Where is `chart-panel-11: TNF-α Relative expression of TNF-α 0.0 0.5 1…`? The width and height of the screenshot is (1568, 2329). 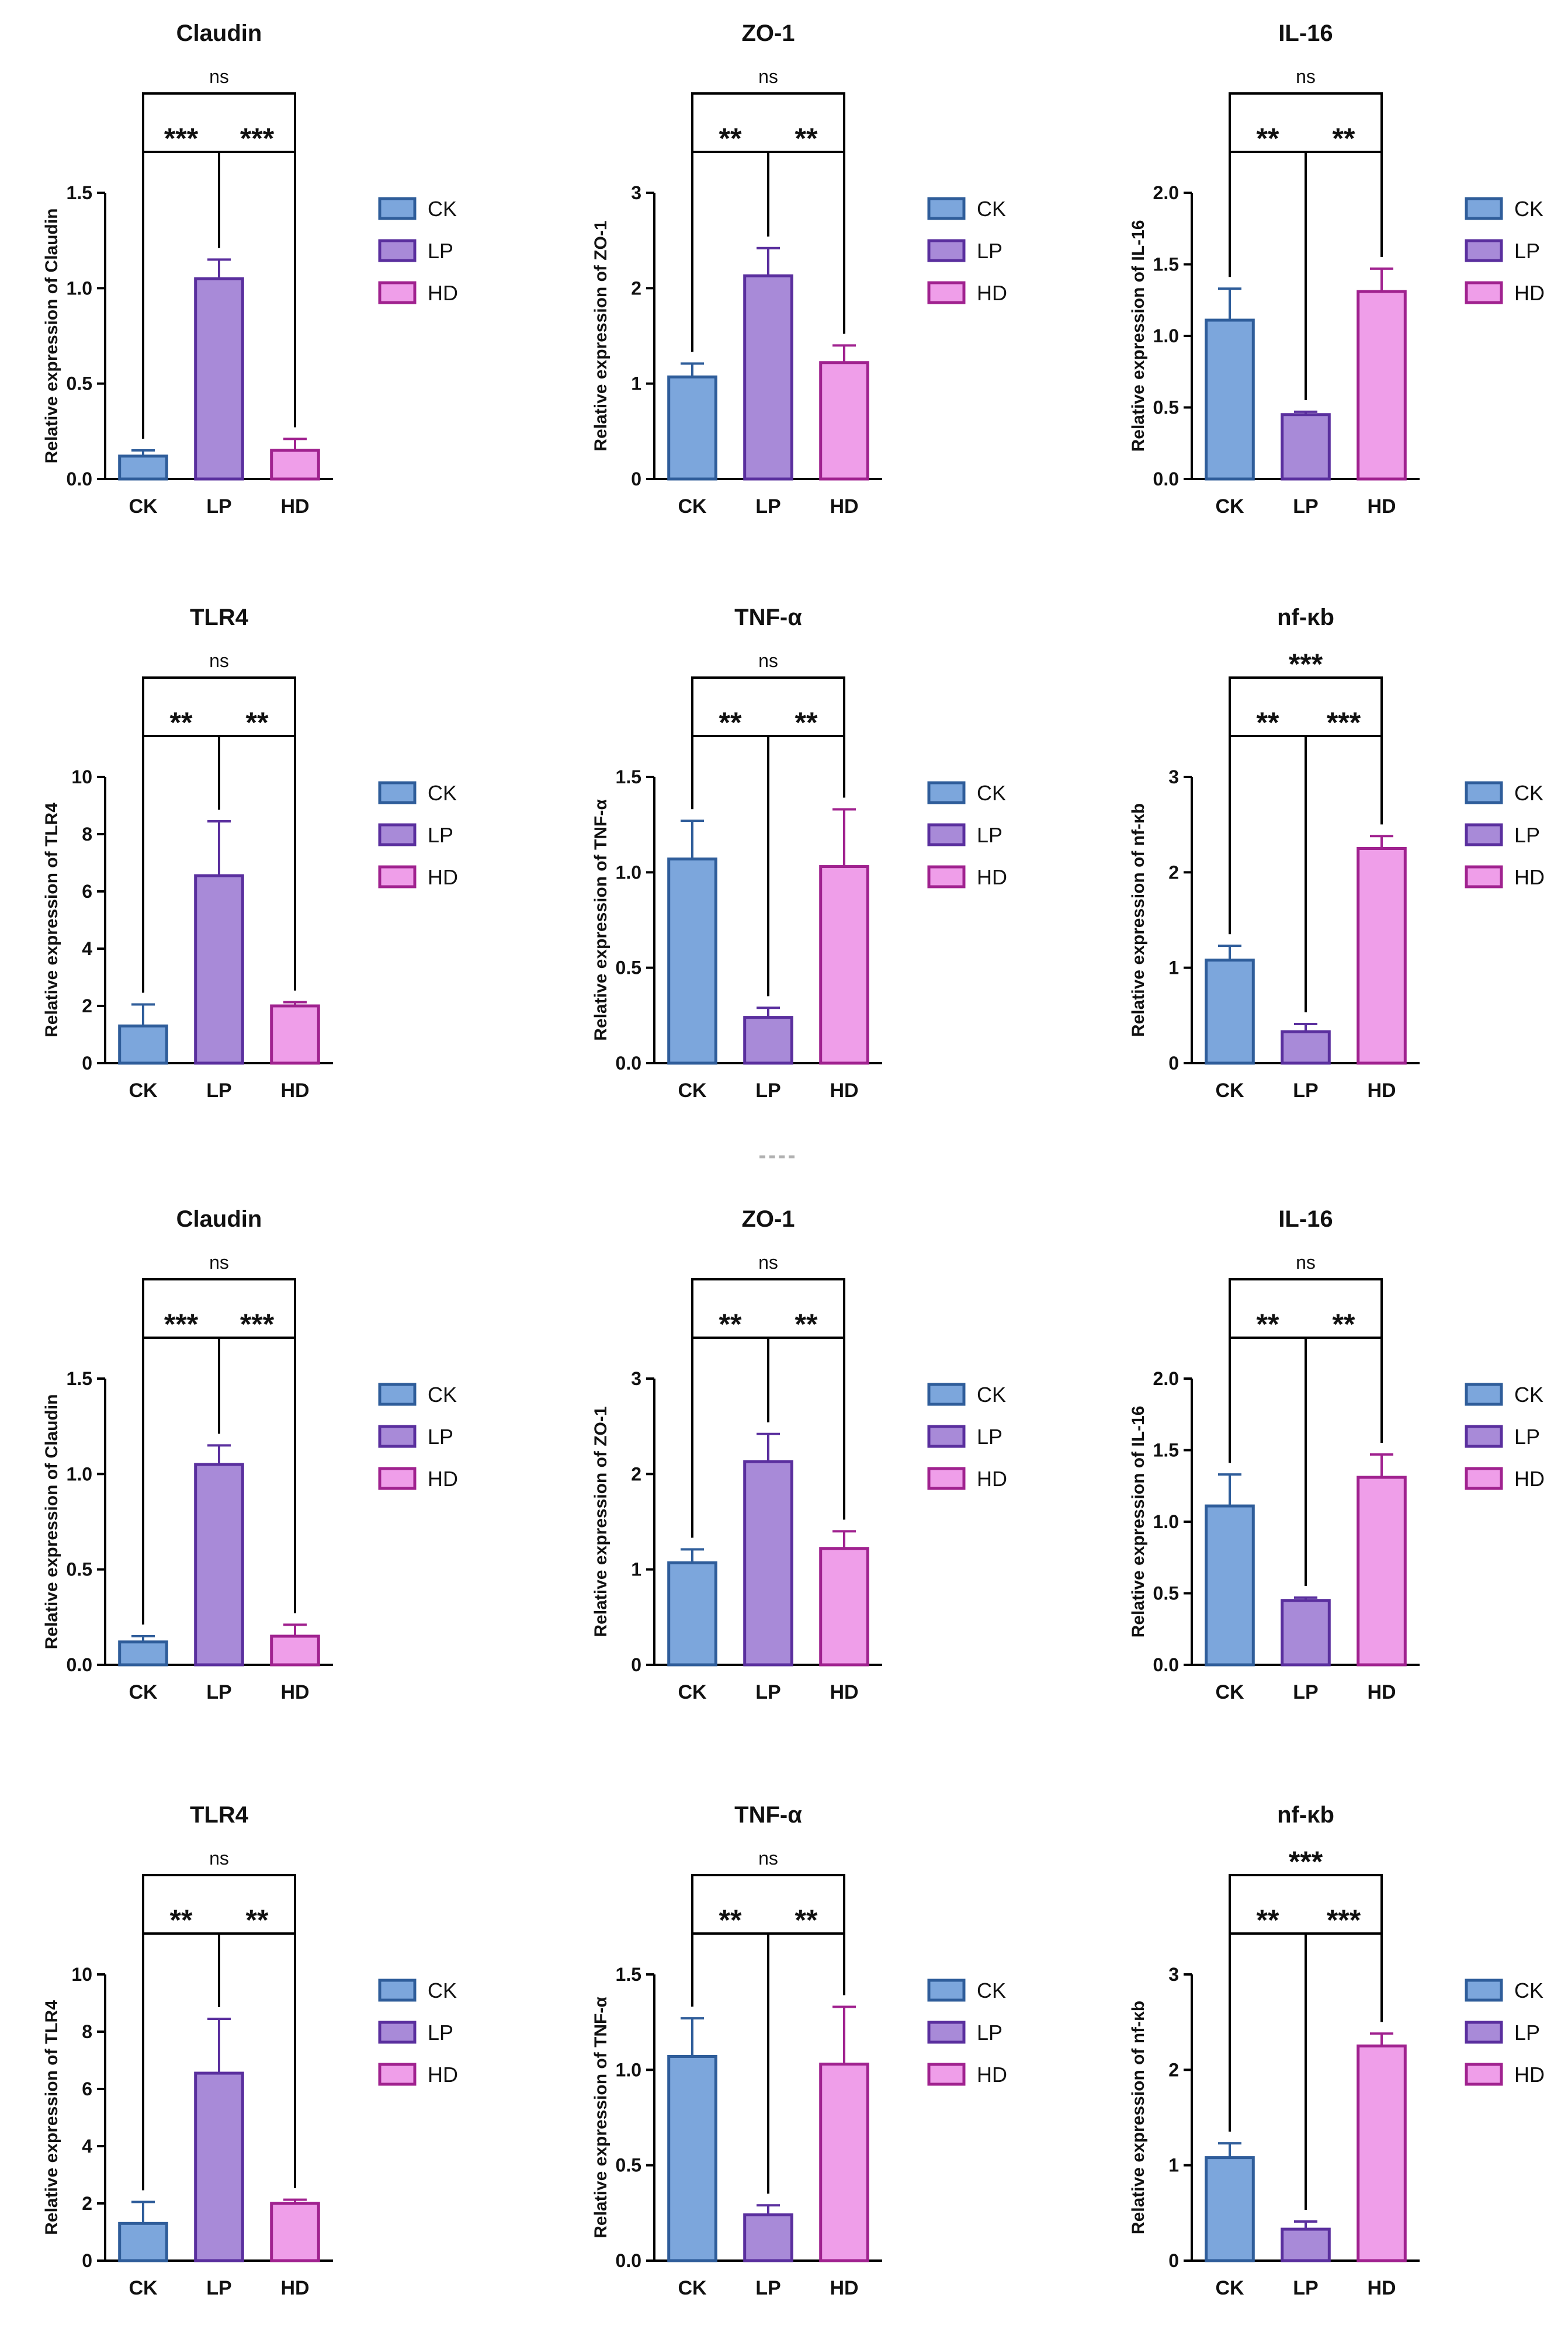
chart-panel-11: TNF-α Relative expression of TNF-α 0.0 0.5 1… is located at coordinates (799, 2050).